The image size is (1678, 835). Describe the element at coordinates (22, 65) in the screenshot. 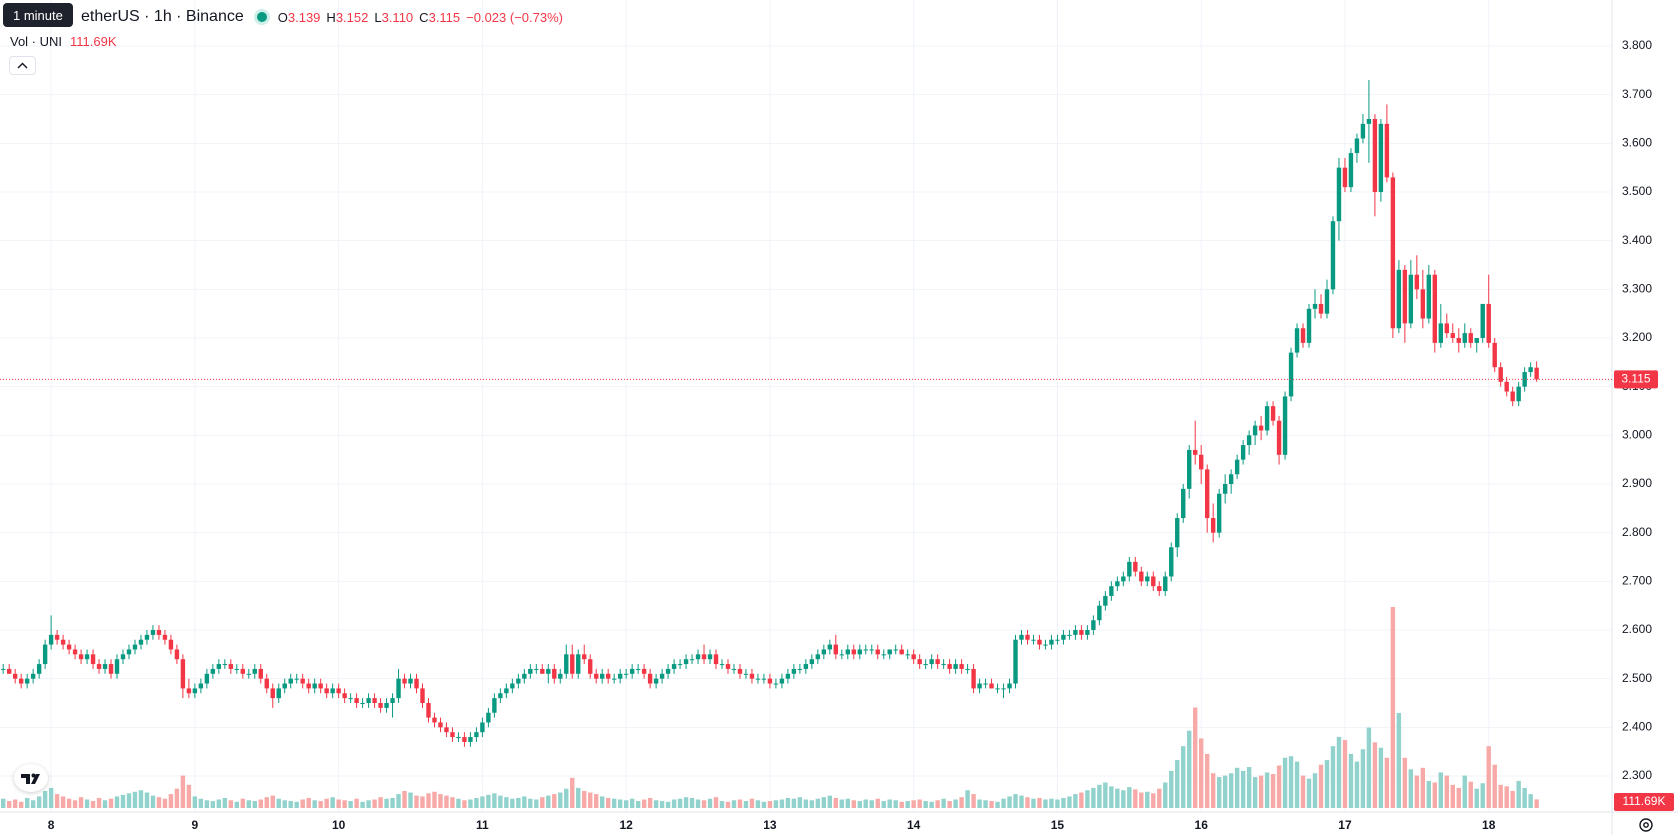

I see `collapse-button` at that location.